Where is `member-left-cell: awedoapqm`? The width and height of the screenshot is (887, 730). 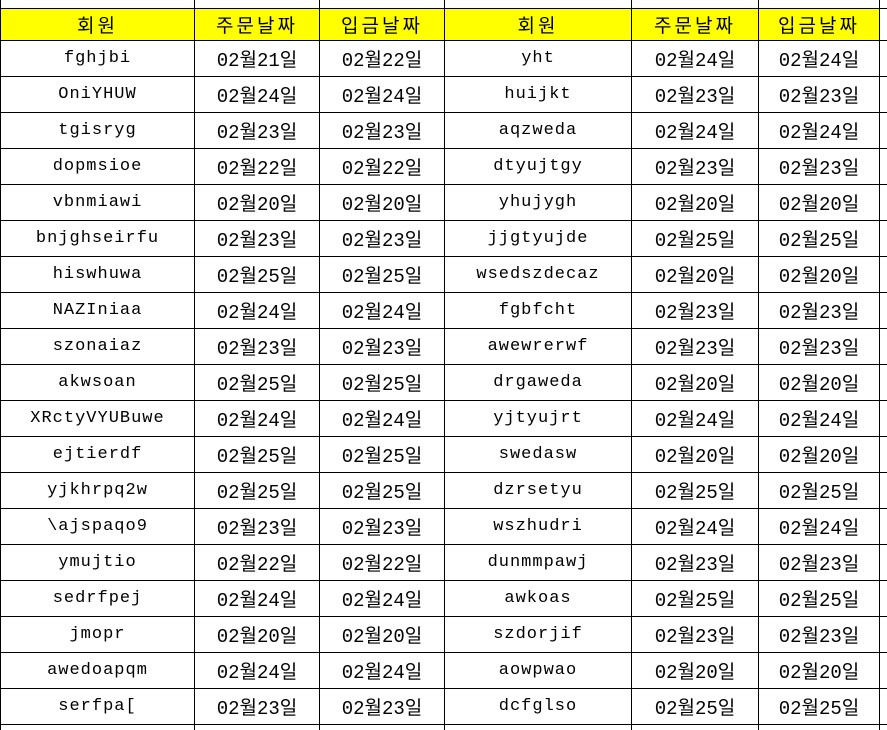 member-left-cell: awedoapqm is located at coordinates (97, 670).